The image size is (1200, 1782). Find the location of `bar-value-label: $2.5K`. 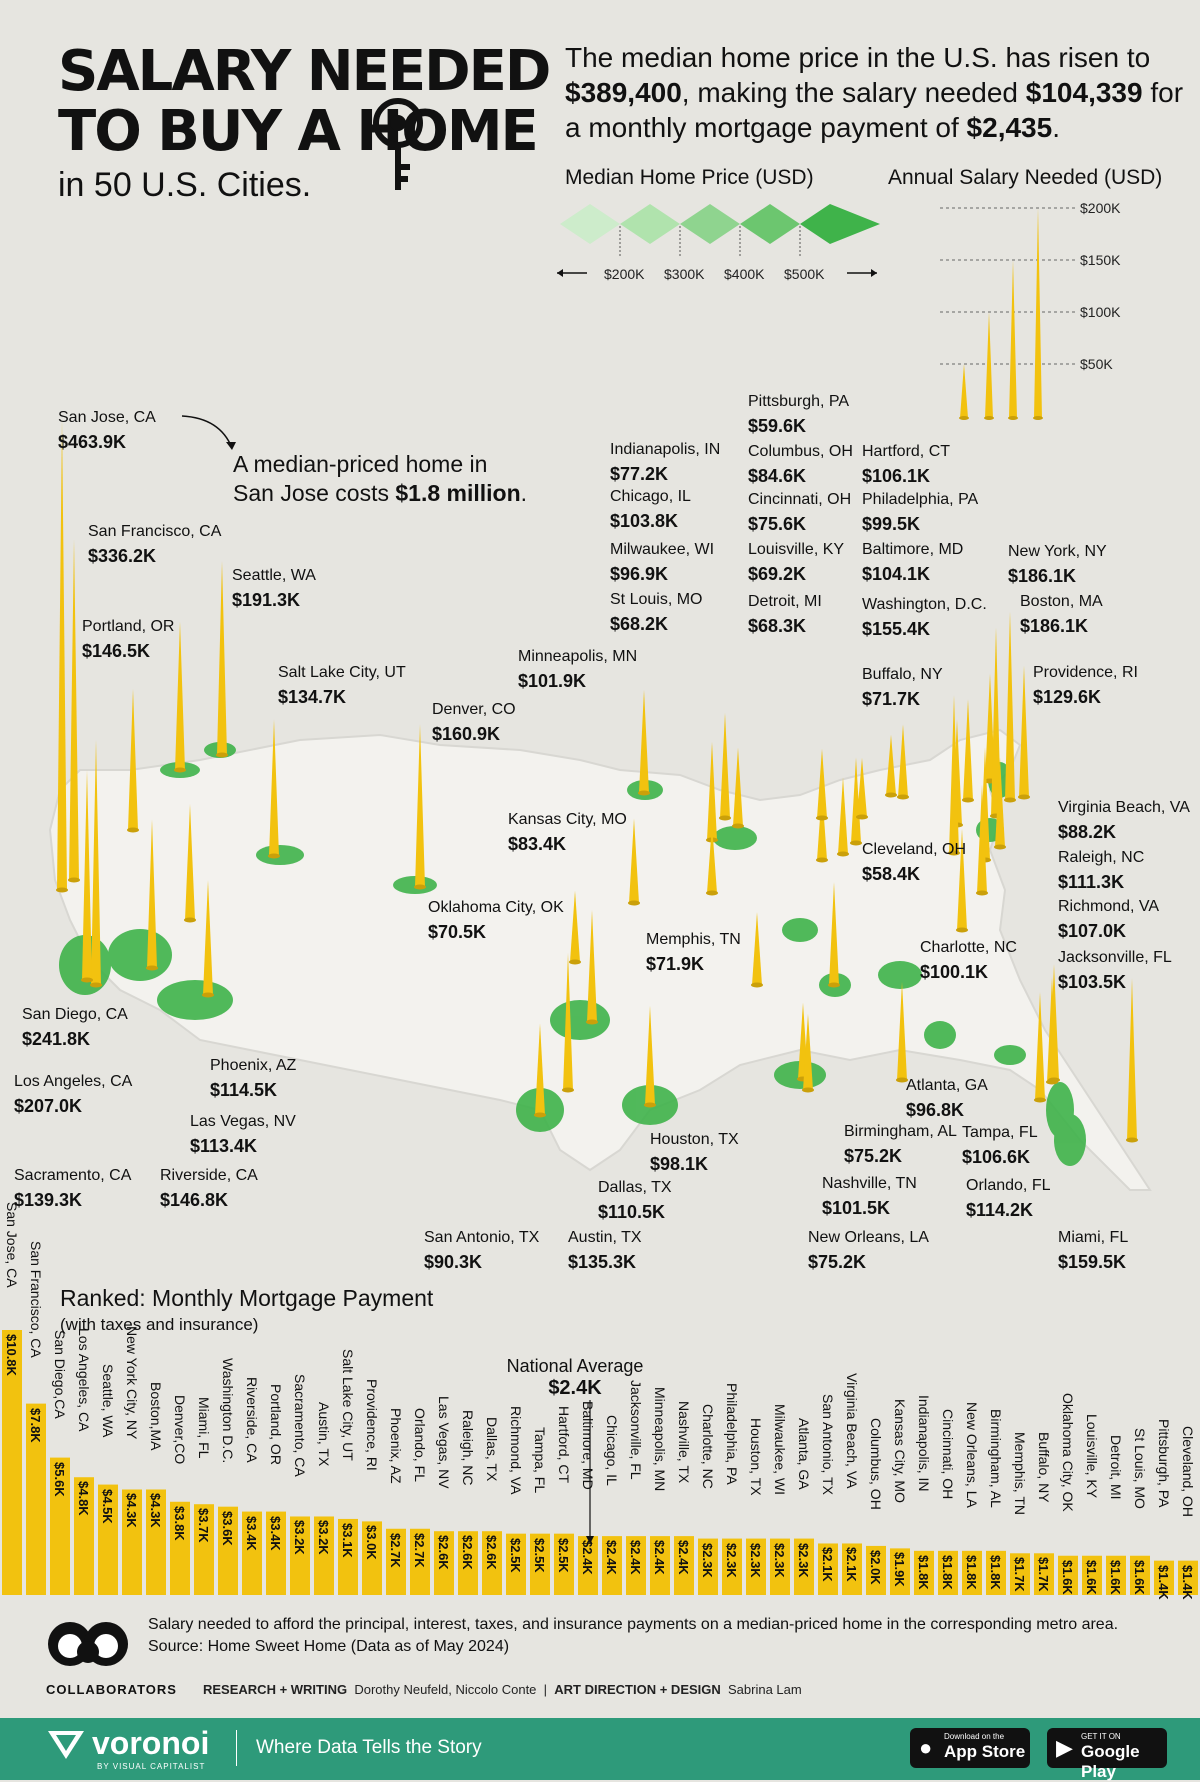

bar-value-label: $2.5K is located at coordinates (515, 1555).